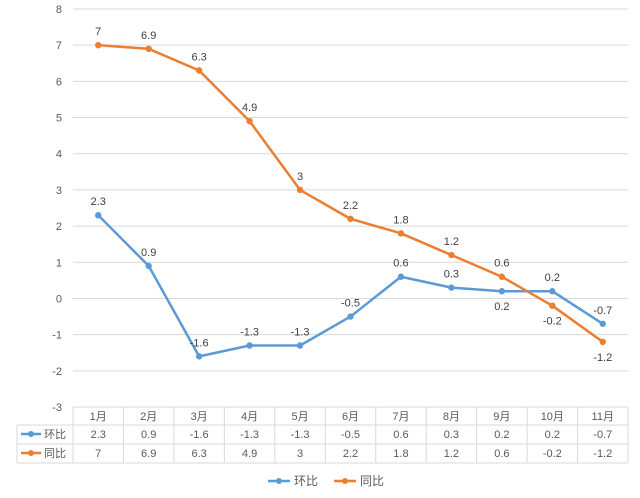  What do you see at coordinates (602, 311) in the screenshot?
I see `data-label: -0.7` at bounding box center [602, 311].